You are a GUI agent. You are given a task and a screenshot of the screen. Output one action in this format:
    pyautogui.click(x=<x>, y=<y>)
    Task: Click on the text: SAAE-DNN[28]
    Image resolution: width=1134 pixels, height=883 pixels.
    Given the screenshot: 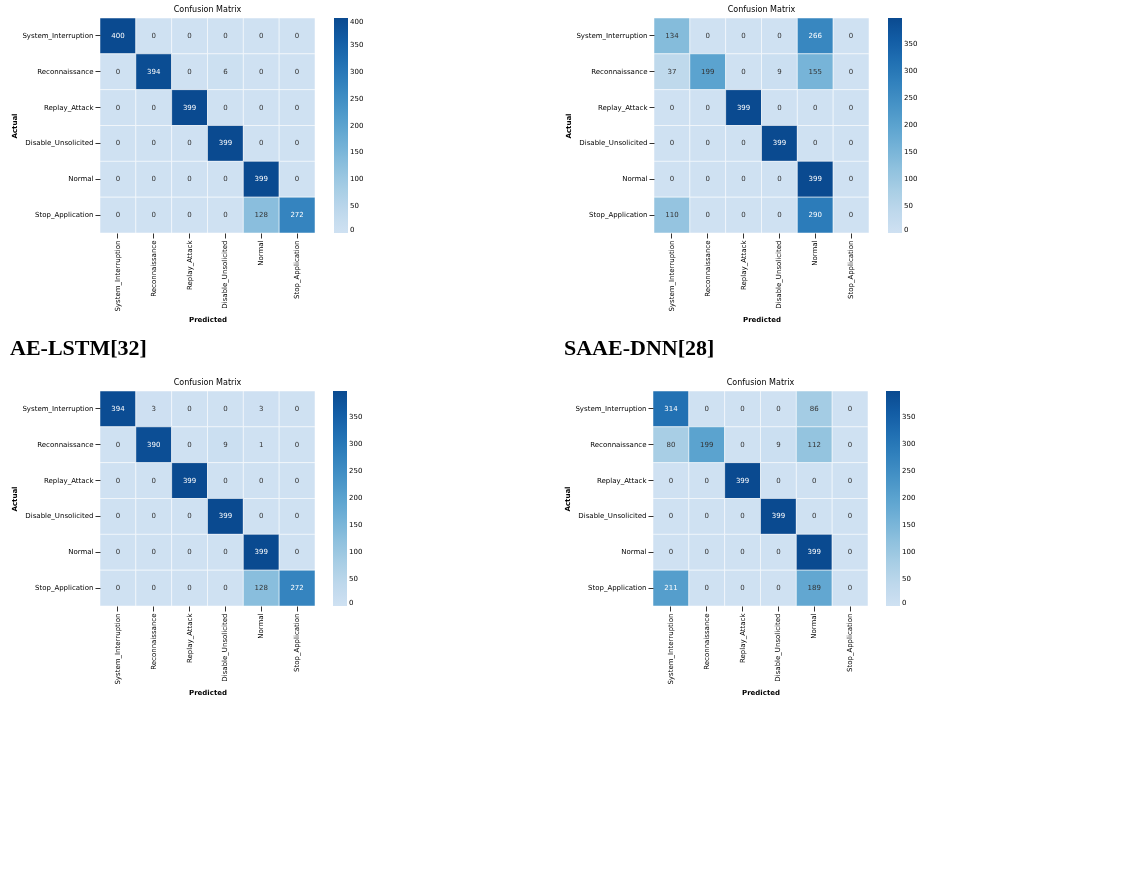 What is the action you would take?
    pyautogui.click(x=639, y=347)
    